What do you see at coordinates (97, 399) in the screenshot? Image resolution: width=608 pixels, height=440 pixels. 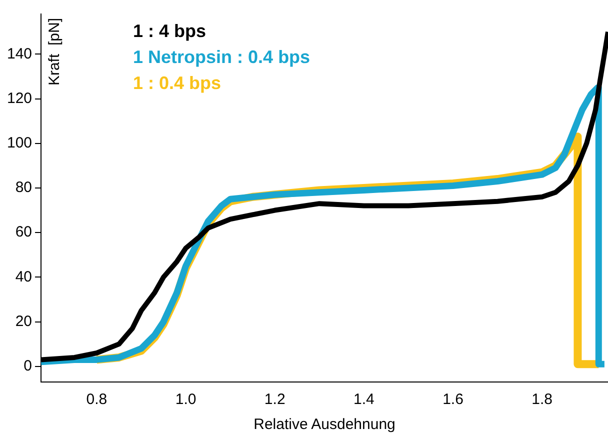 I see `x-tick-label: 0.8` at bounding box center [97, 399].